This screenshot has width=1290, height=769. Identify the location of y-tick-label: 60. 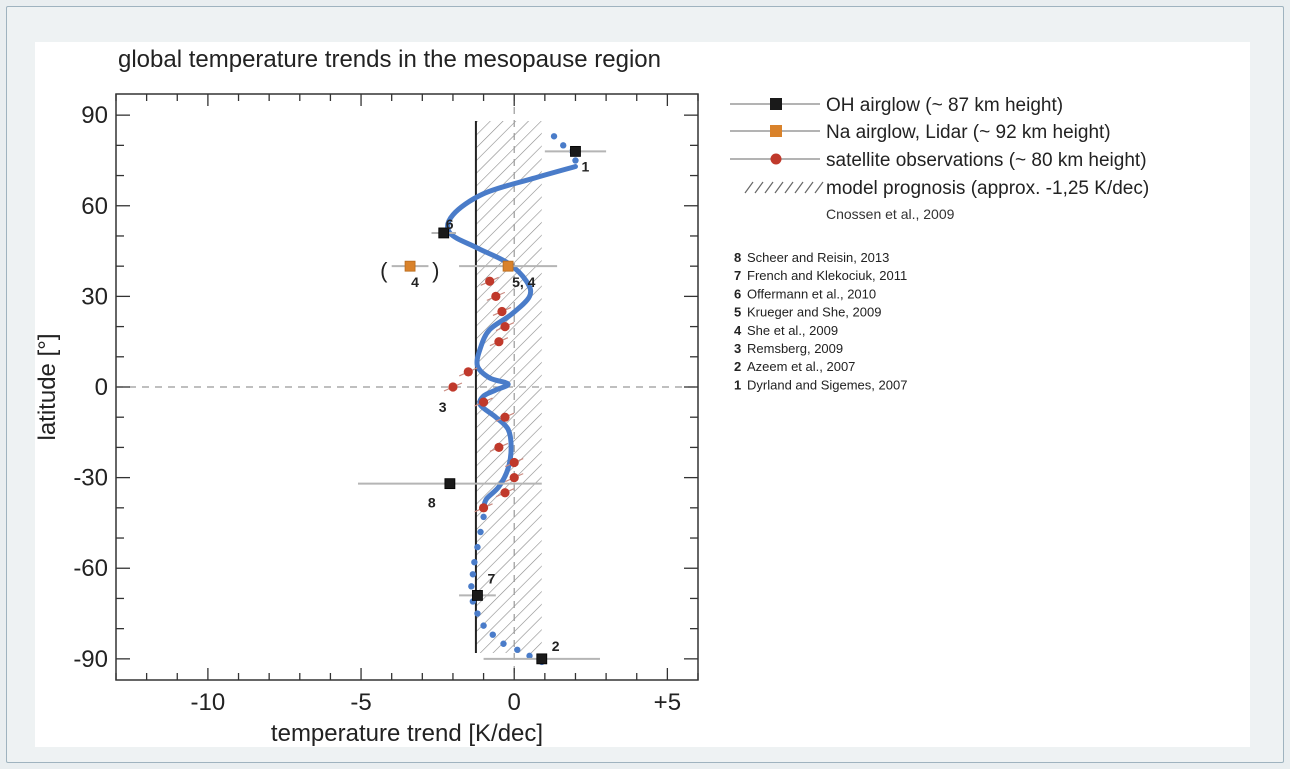
(94, 206).